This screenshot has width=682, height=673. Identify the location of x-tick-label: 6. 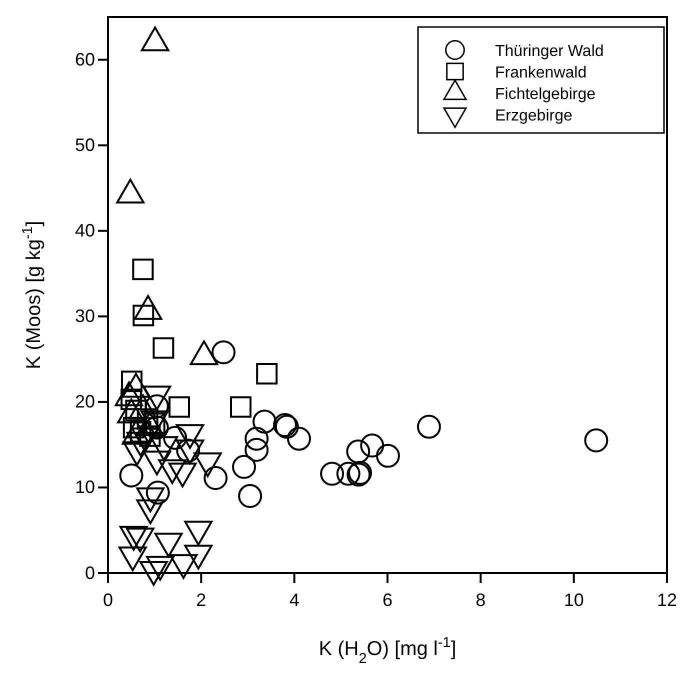
(387, 600).